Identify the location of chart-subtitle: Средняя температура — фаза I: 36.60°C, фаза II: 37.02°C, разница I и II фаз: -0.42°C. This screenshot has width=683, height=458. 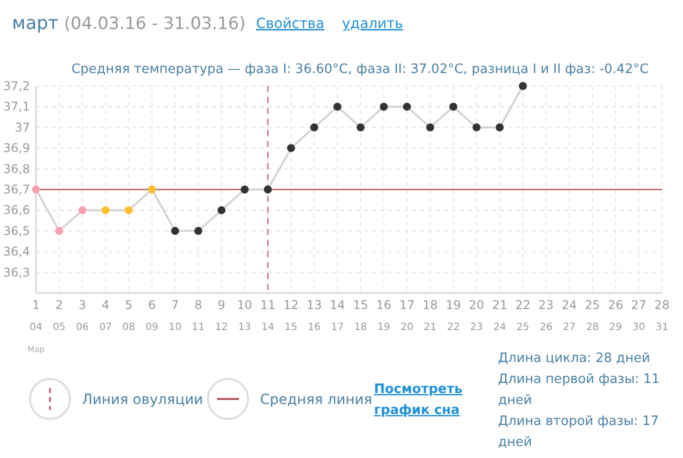
(360, 69).